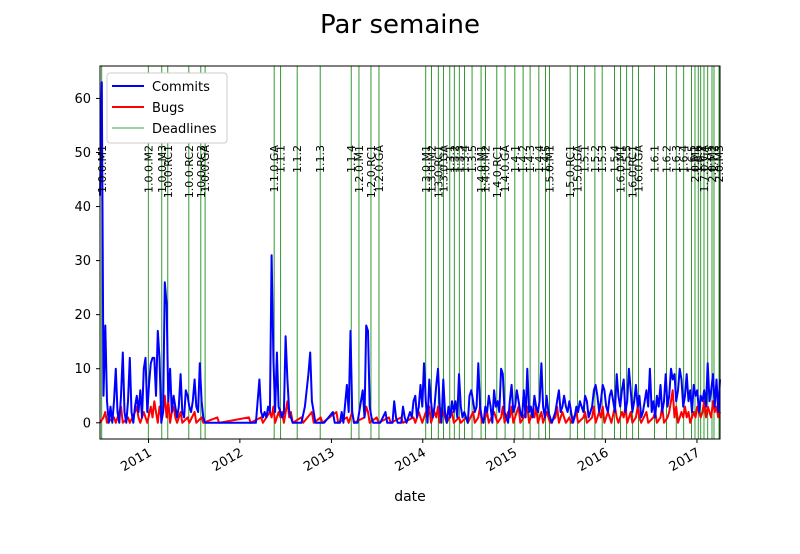  I want to click on deadline-label: 1.3.2, so click(454, 159).